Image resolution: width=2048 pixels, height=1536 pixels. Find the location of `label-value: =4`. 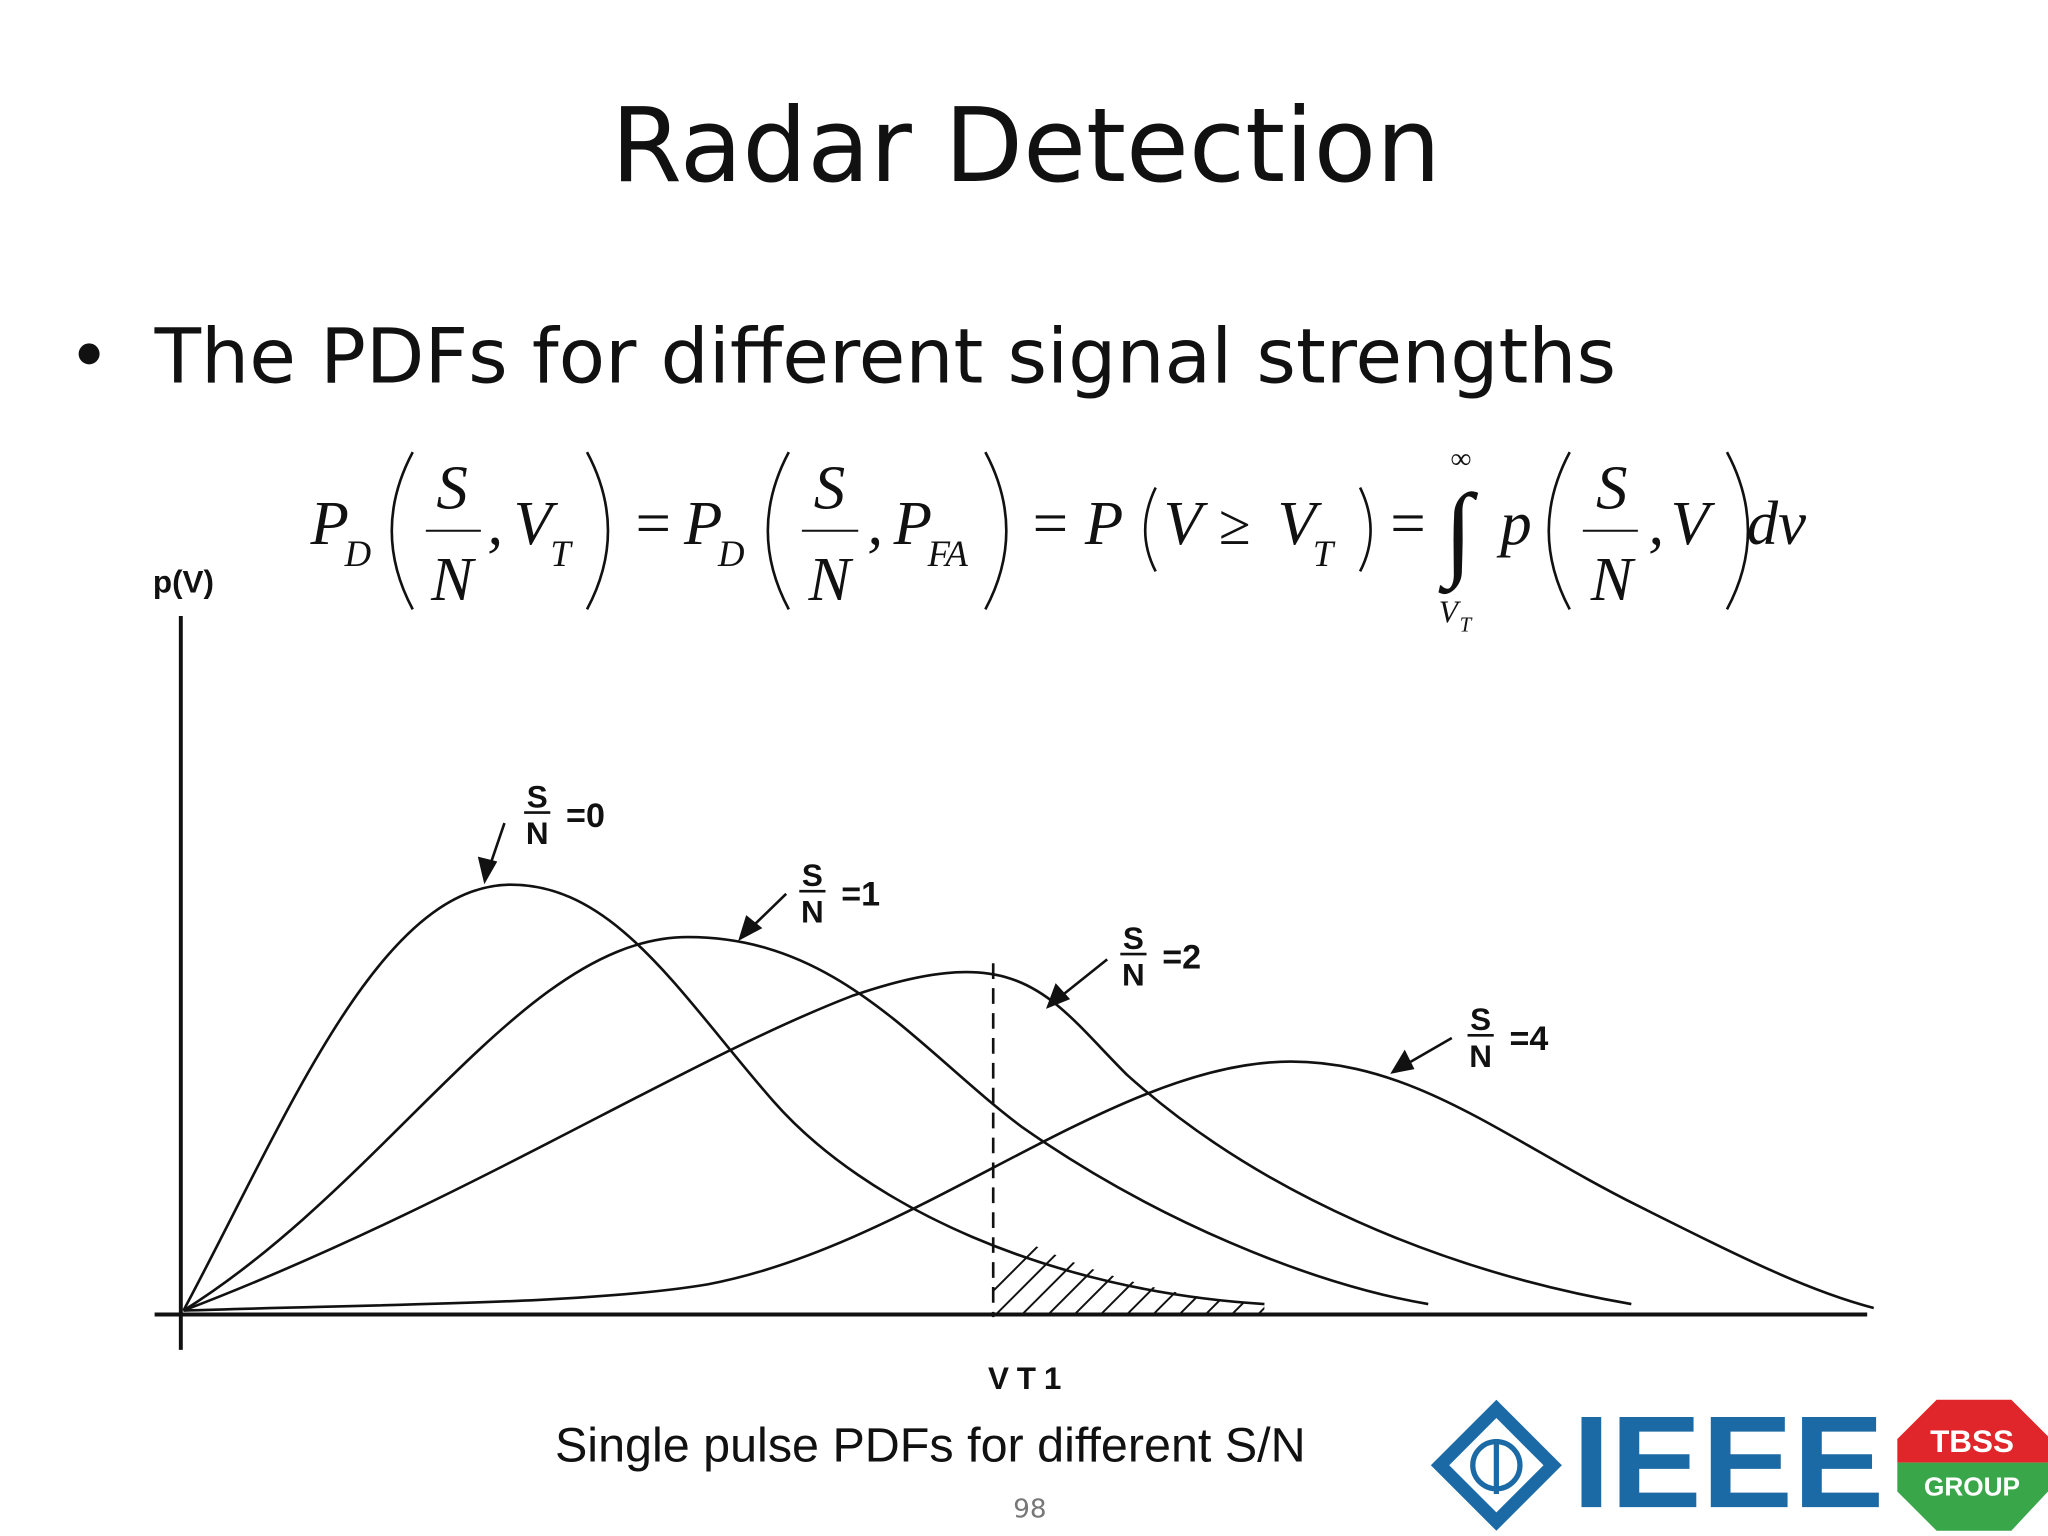

label-value: =4 is located at coordinates (1528, 1039).